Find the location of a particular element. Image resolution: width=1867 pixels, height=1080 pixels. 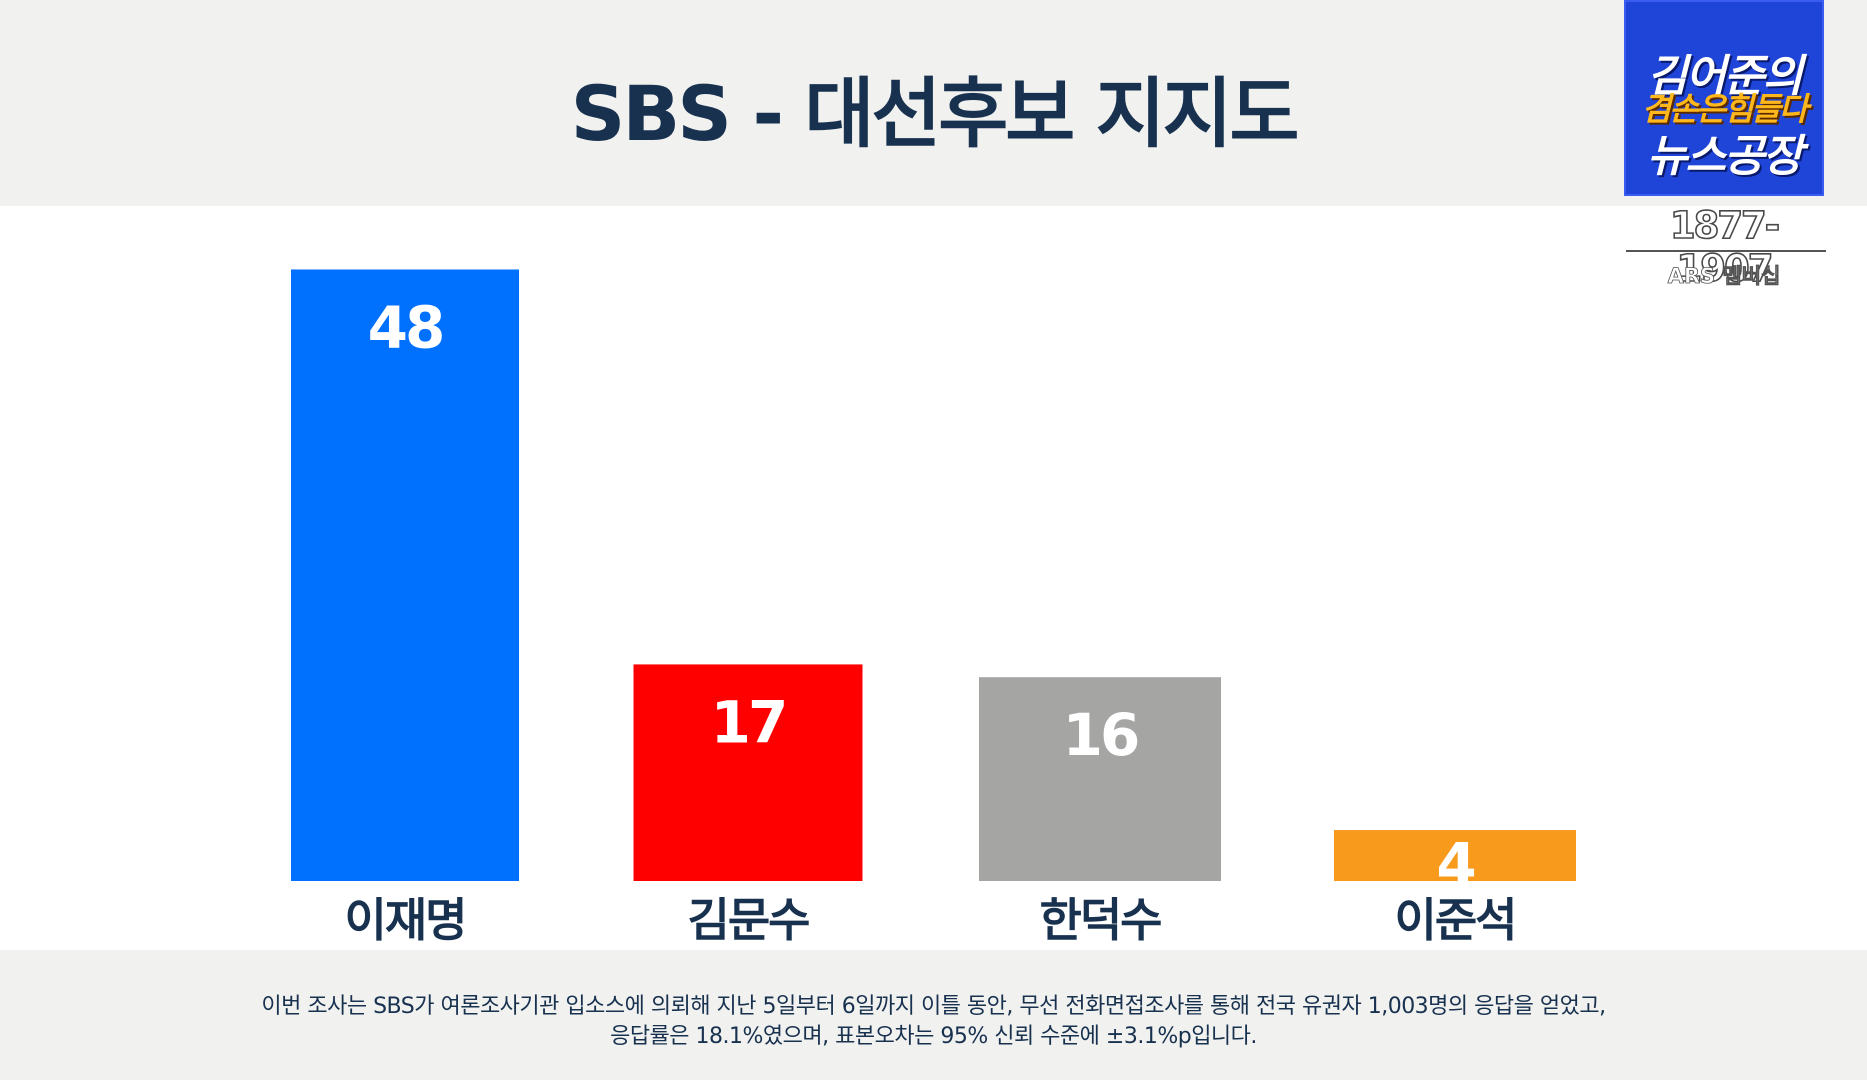

logo-text-line2: 겸손은힘들다 is located at coordinates (1725, 109).